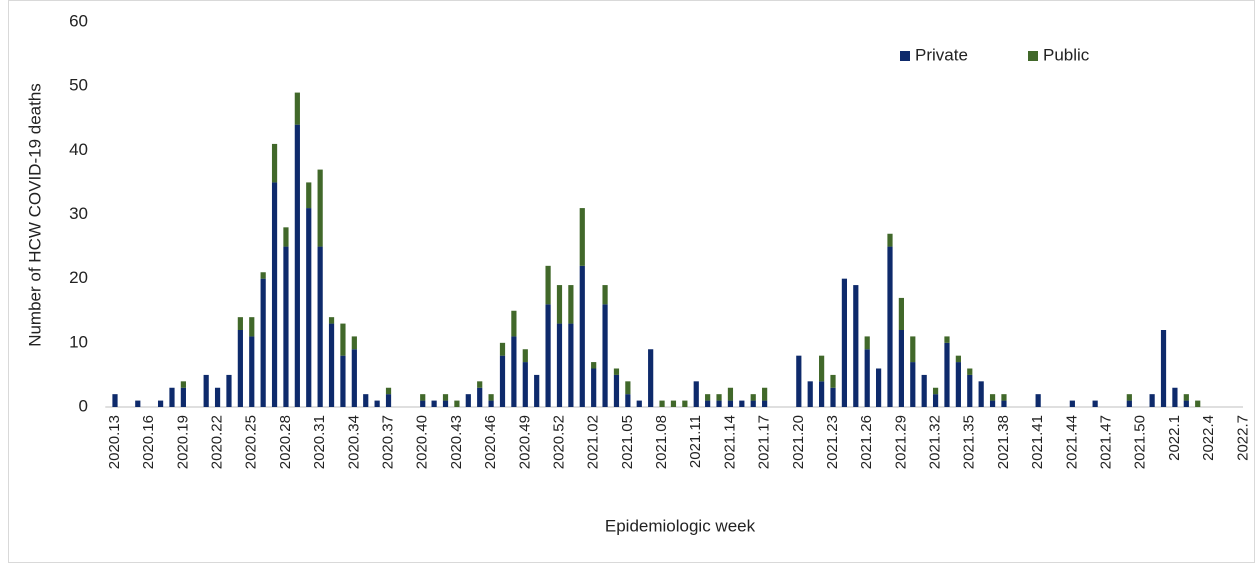 This screenshot has height=563, width=1255. I want to click on x-tick-label: 2021.29, so click(900, 442).